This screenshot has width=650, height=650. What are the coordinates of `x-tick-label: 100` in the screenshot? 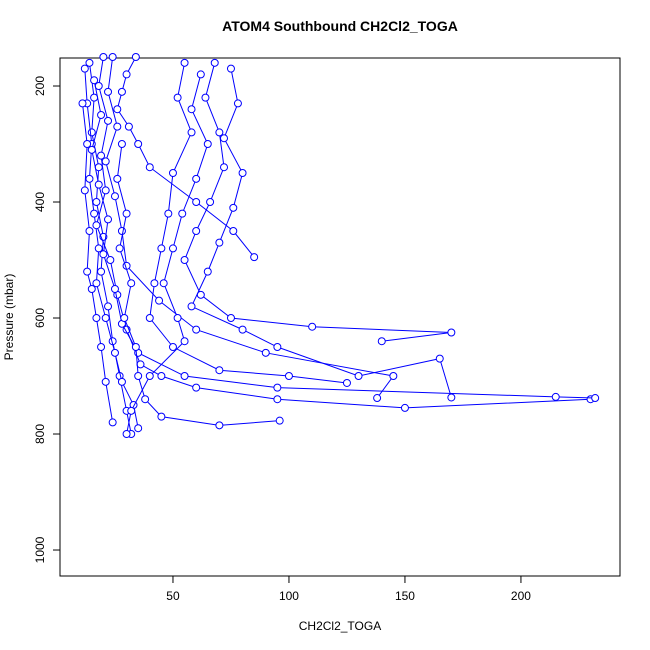 It's located at (289, 596).